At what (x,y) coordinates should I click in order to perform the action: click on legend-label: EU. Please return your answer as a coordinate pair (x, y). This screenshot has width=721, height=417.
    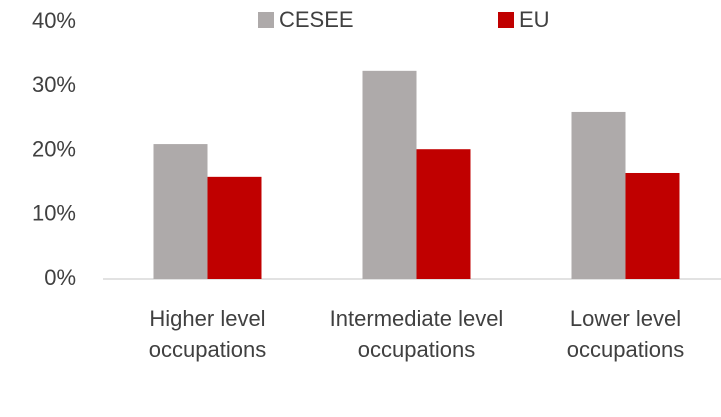
    Looking at the image, I should click on (534, 19).